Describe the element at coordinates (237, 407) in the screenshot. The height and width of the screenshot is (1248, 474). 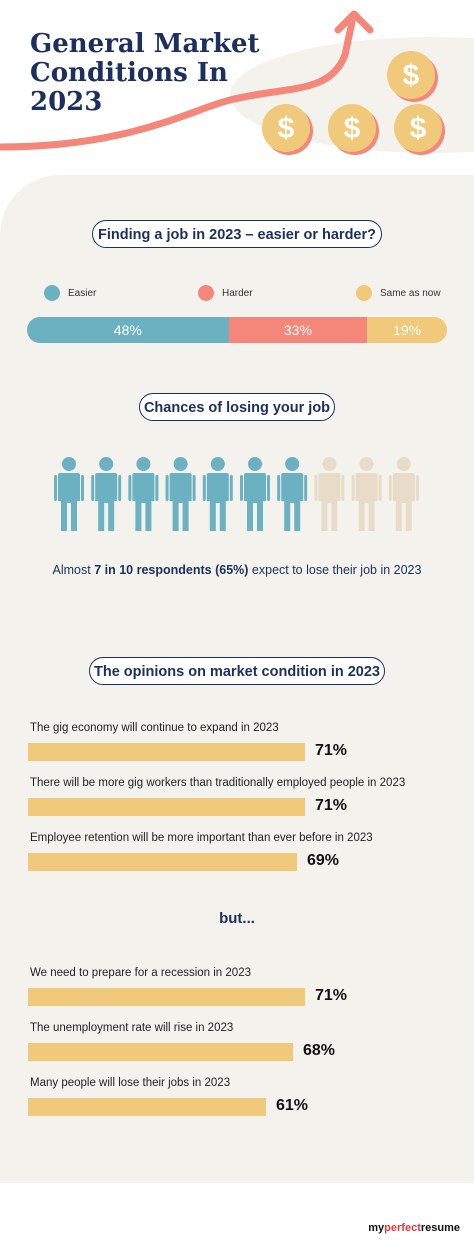
I see `section-heading-losing-job: Chances of losing your job` at that location.